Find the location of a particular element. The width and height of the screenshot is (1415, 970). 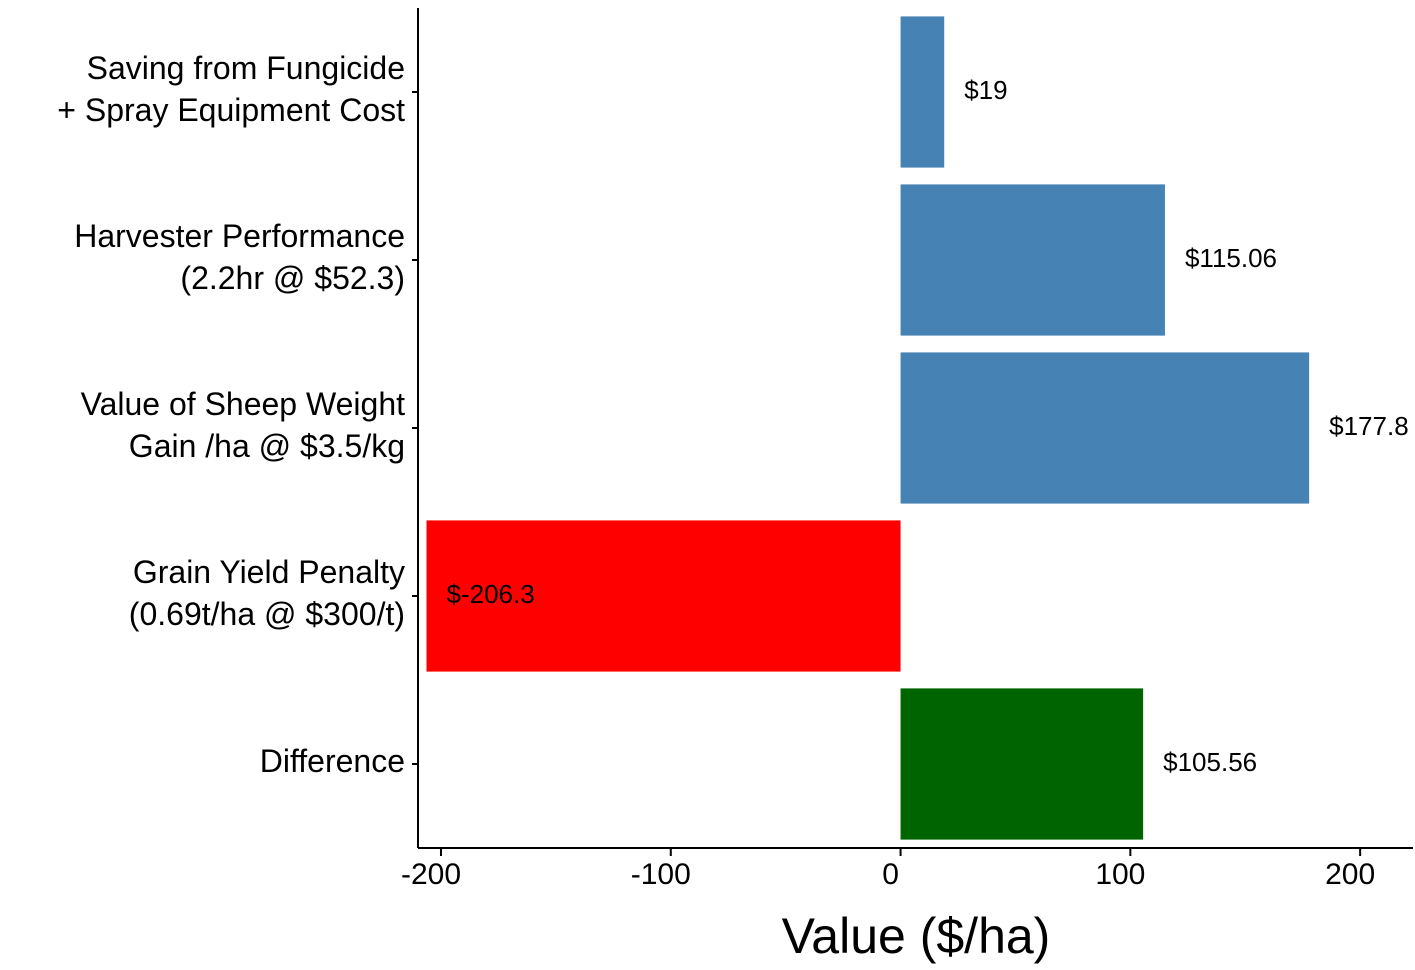

x-tick-label: -100 is located at coordinates (661, 874).